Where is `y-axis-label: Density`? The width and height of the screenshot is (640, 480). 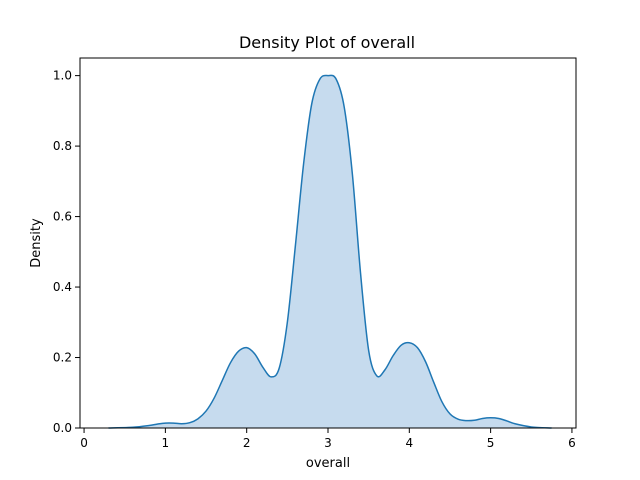 y-axis-label: Density is located at coordinates (36, 243).